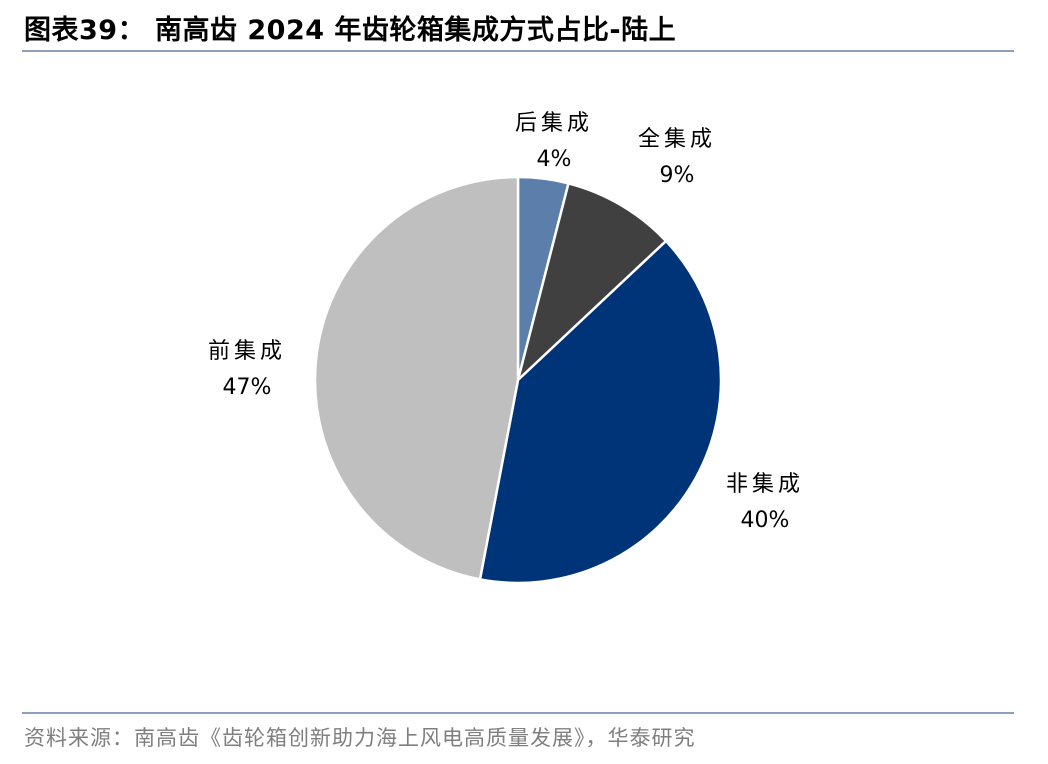  What do you see at coordinates (765, 520) in the screenshot?
I see `slice-percent-label: 40%` at bounding box center [765, 520].